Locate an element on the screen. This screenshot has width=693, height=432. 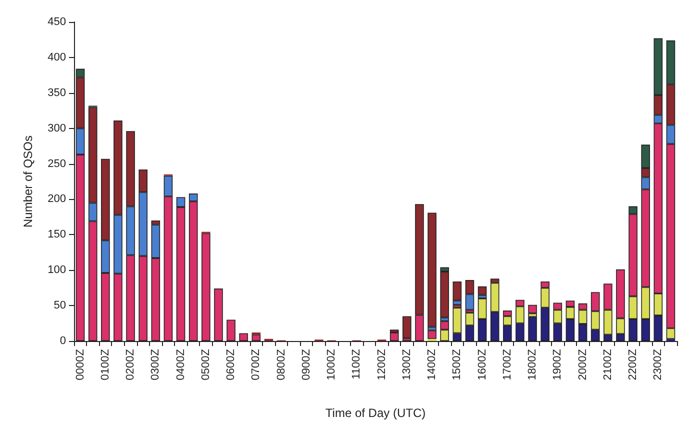
x-tick-label: 0900Z is located at coordinates (306, 364).